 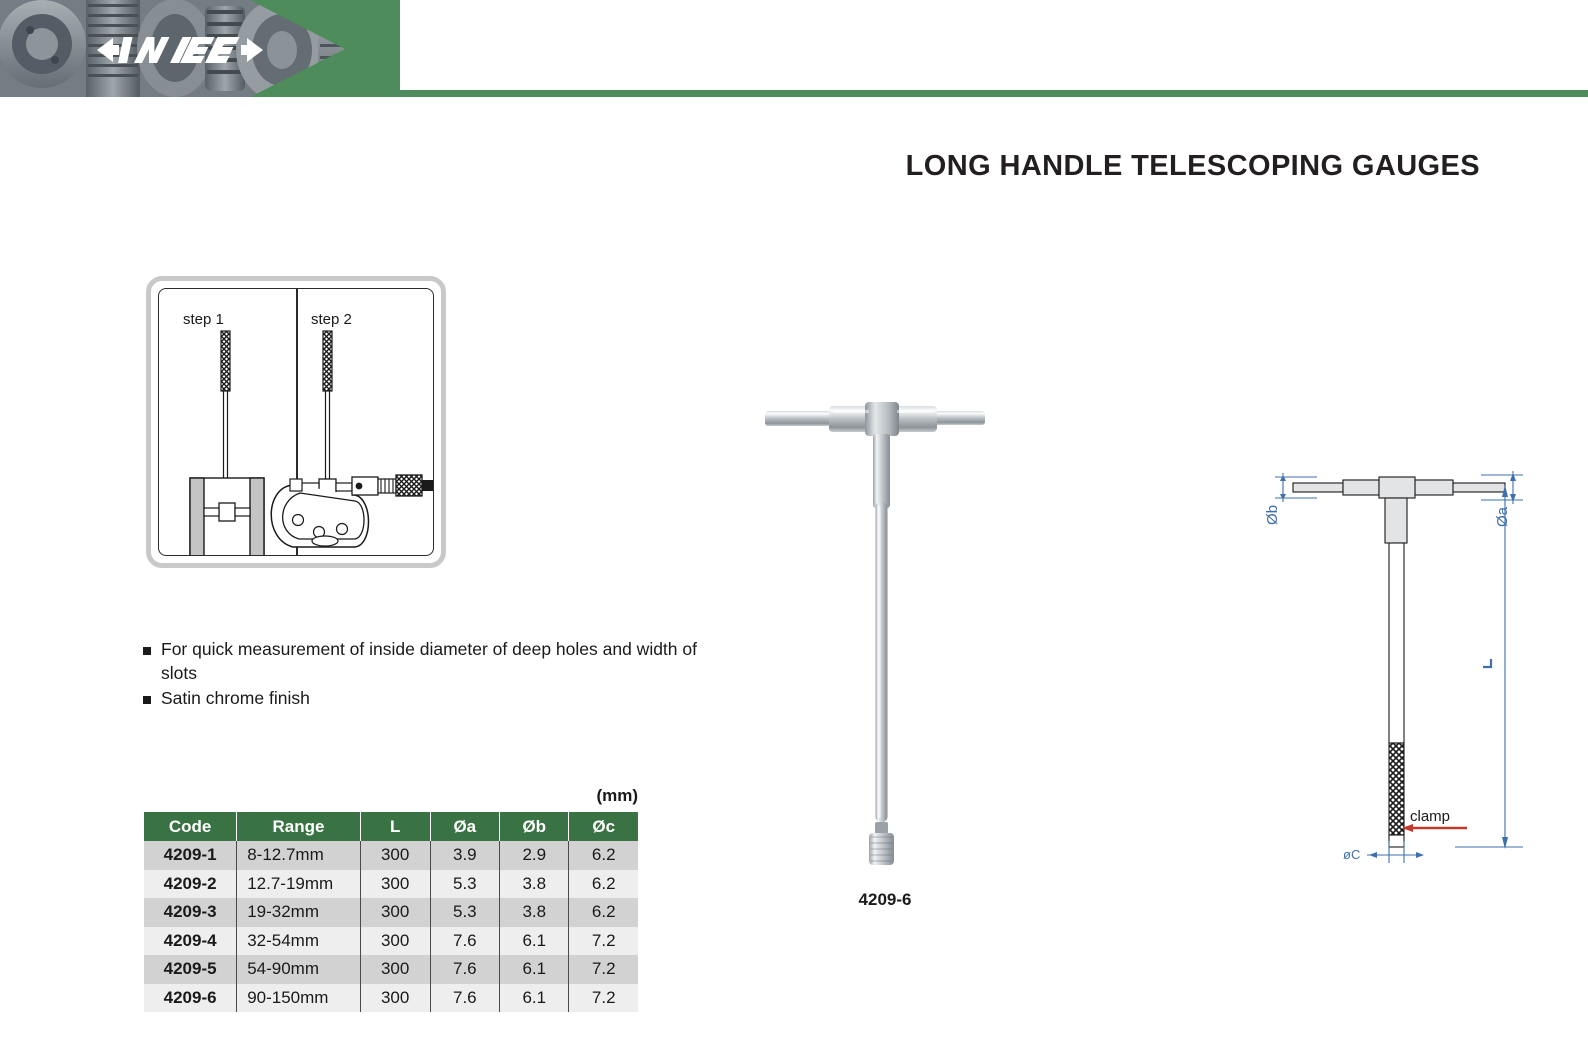 I want to click on table-row: 4209-2 12.7-19mm 300 5.3 3.8 6.2, so click(x=391, y=883).